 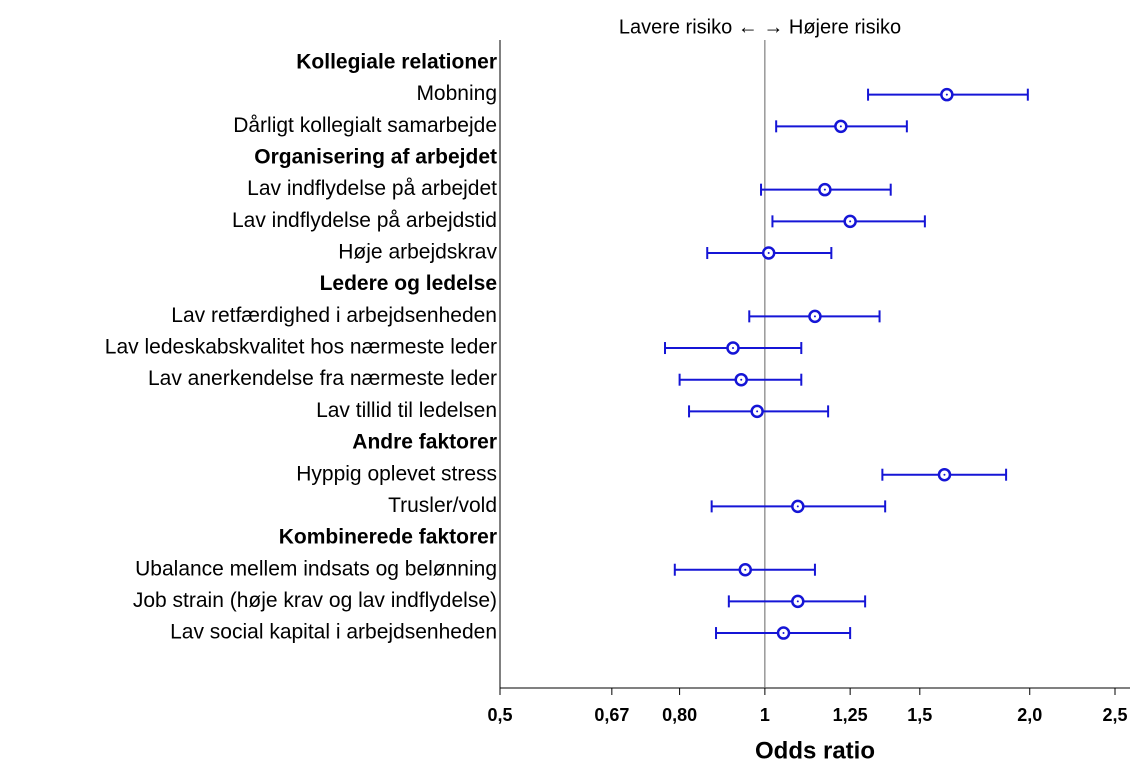 I want to click on row-label: Hyppig oplevet stress, so click(x=396, y=473).